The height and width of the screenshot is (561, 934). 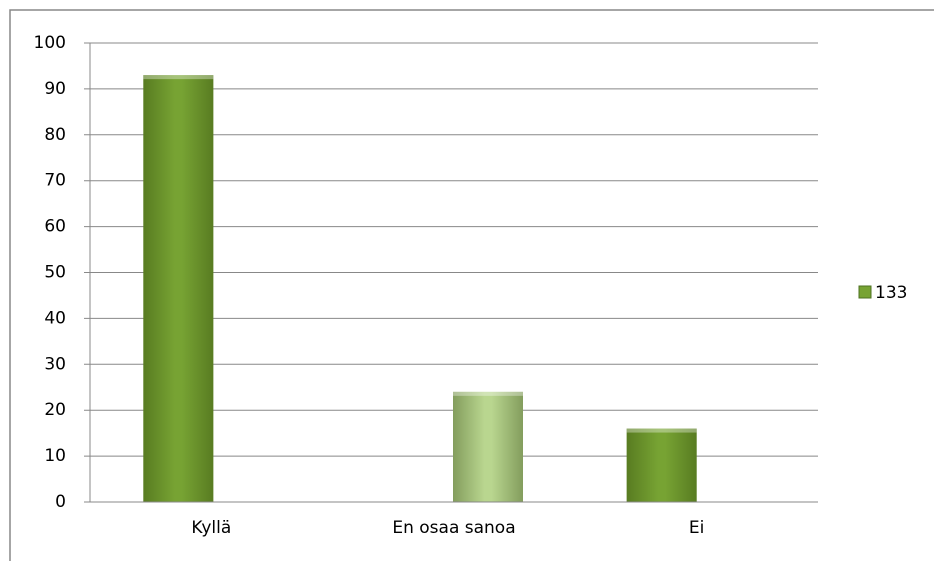 What do you see at coordinates (55, 456) in the screenshot?
I see `y-tick-label: 10` at bounding box center [55, 456].